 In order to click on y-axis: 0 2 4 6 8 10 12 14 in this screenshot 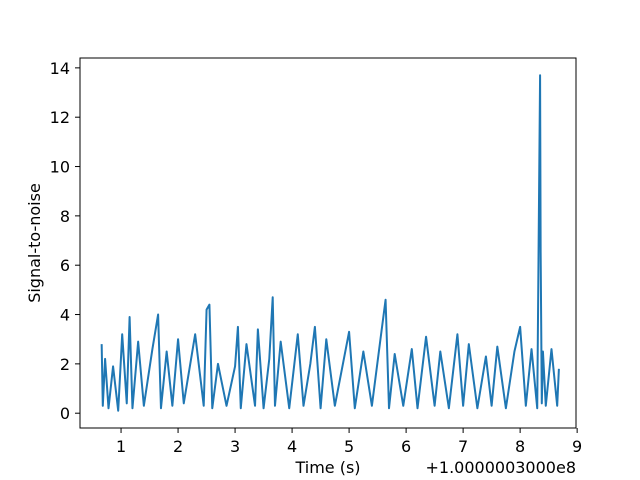, I will do `click(65, 241)`.